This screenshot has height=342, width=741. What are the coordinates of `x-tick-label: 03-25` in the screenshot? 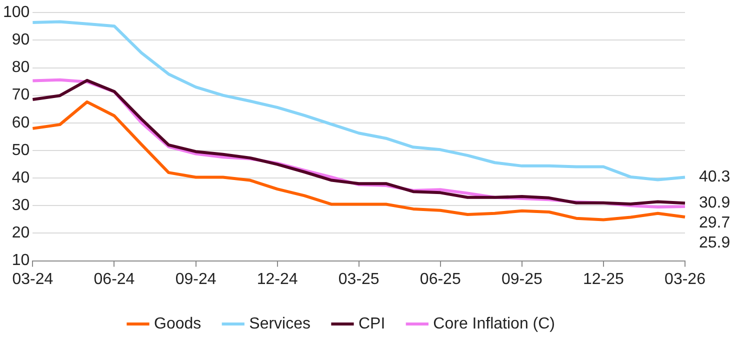 It's located at (359, 279).